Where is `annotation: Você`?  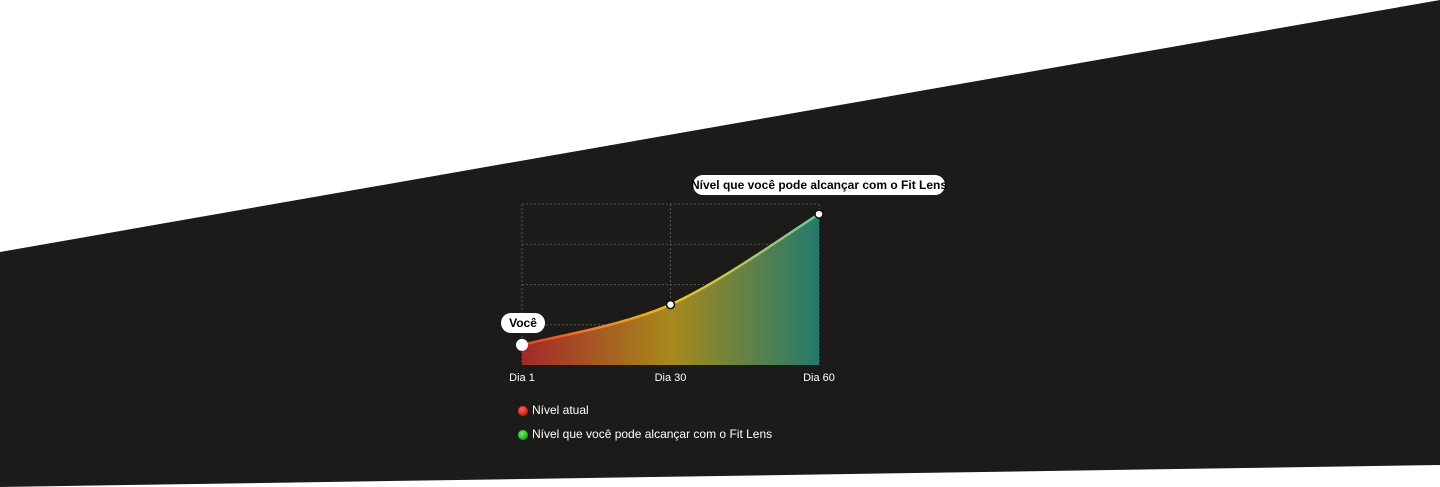 annotation: Você is located at coordinates (523, 323).